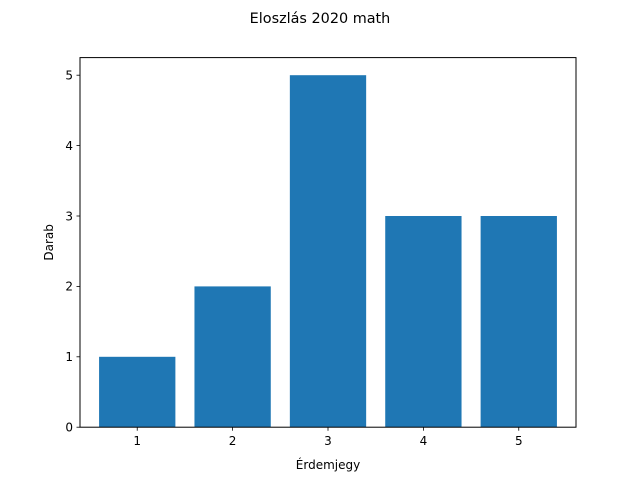  I want to click on x-axis-ticks: 1 2 3 4 5, so click(328, 437).